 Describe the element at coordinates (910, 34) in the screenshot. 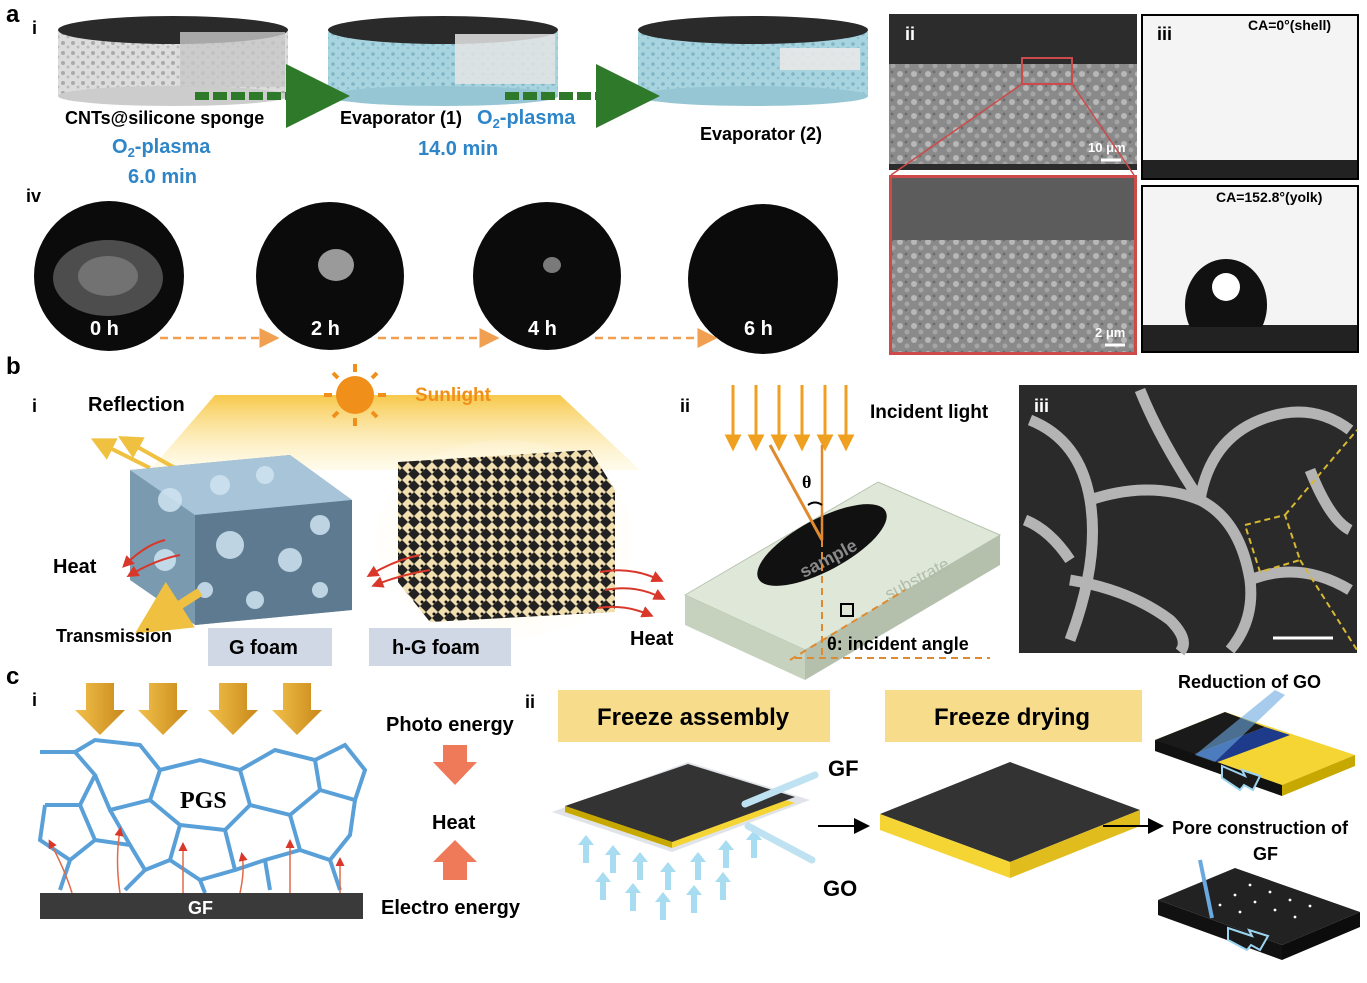

I see `panel-label-a-ii: ii` at that location.